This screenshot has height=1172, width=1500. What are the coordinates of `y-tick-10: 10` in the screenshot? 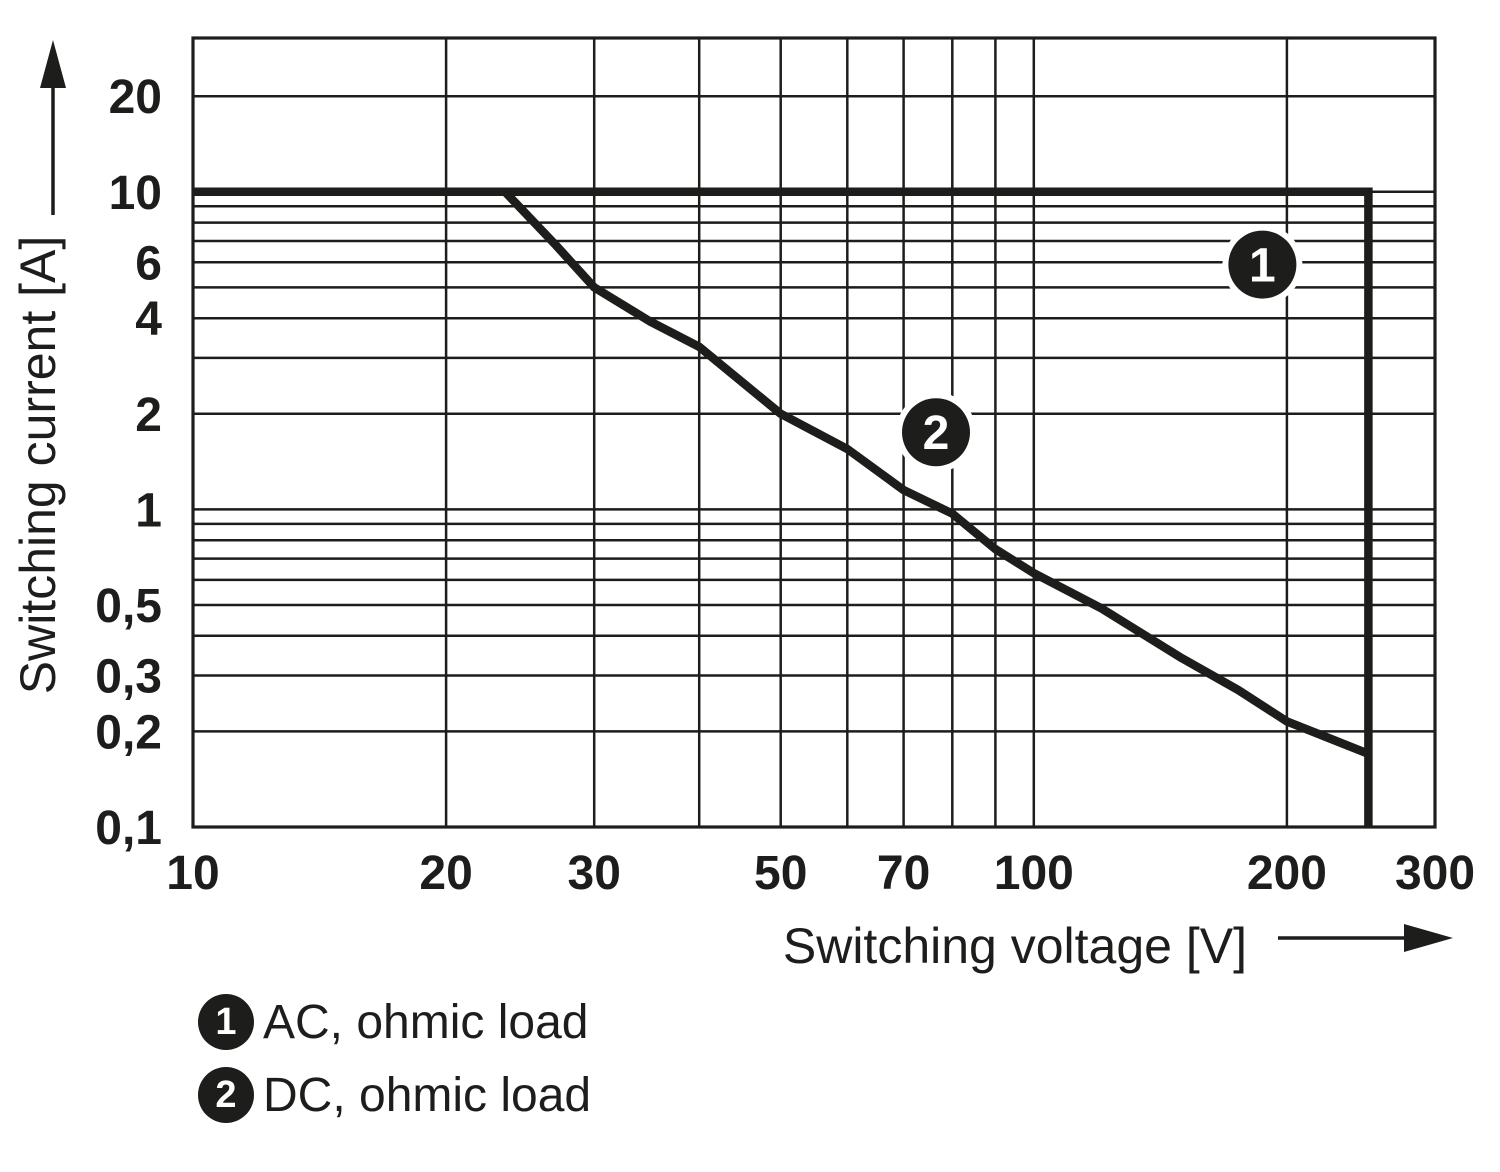 It's located at (135, 193).